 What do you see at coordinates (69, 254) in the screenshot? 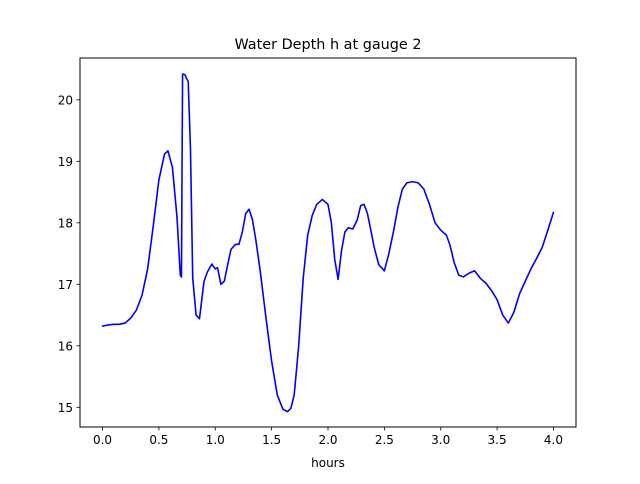
I see `y-axis-ticks: 15 16 17 18 19 20` at bounding box center [69, 254].